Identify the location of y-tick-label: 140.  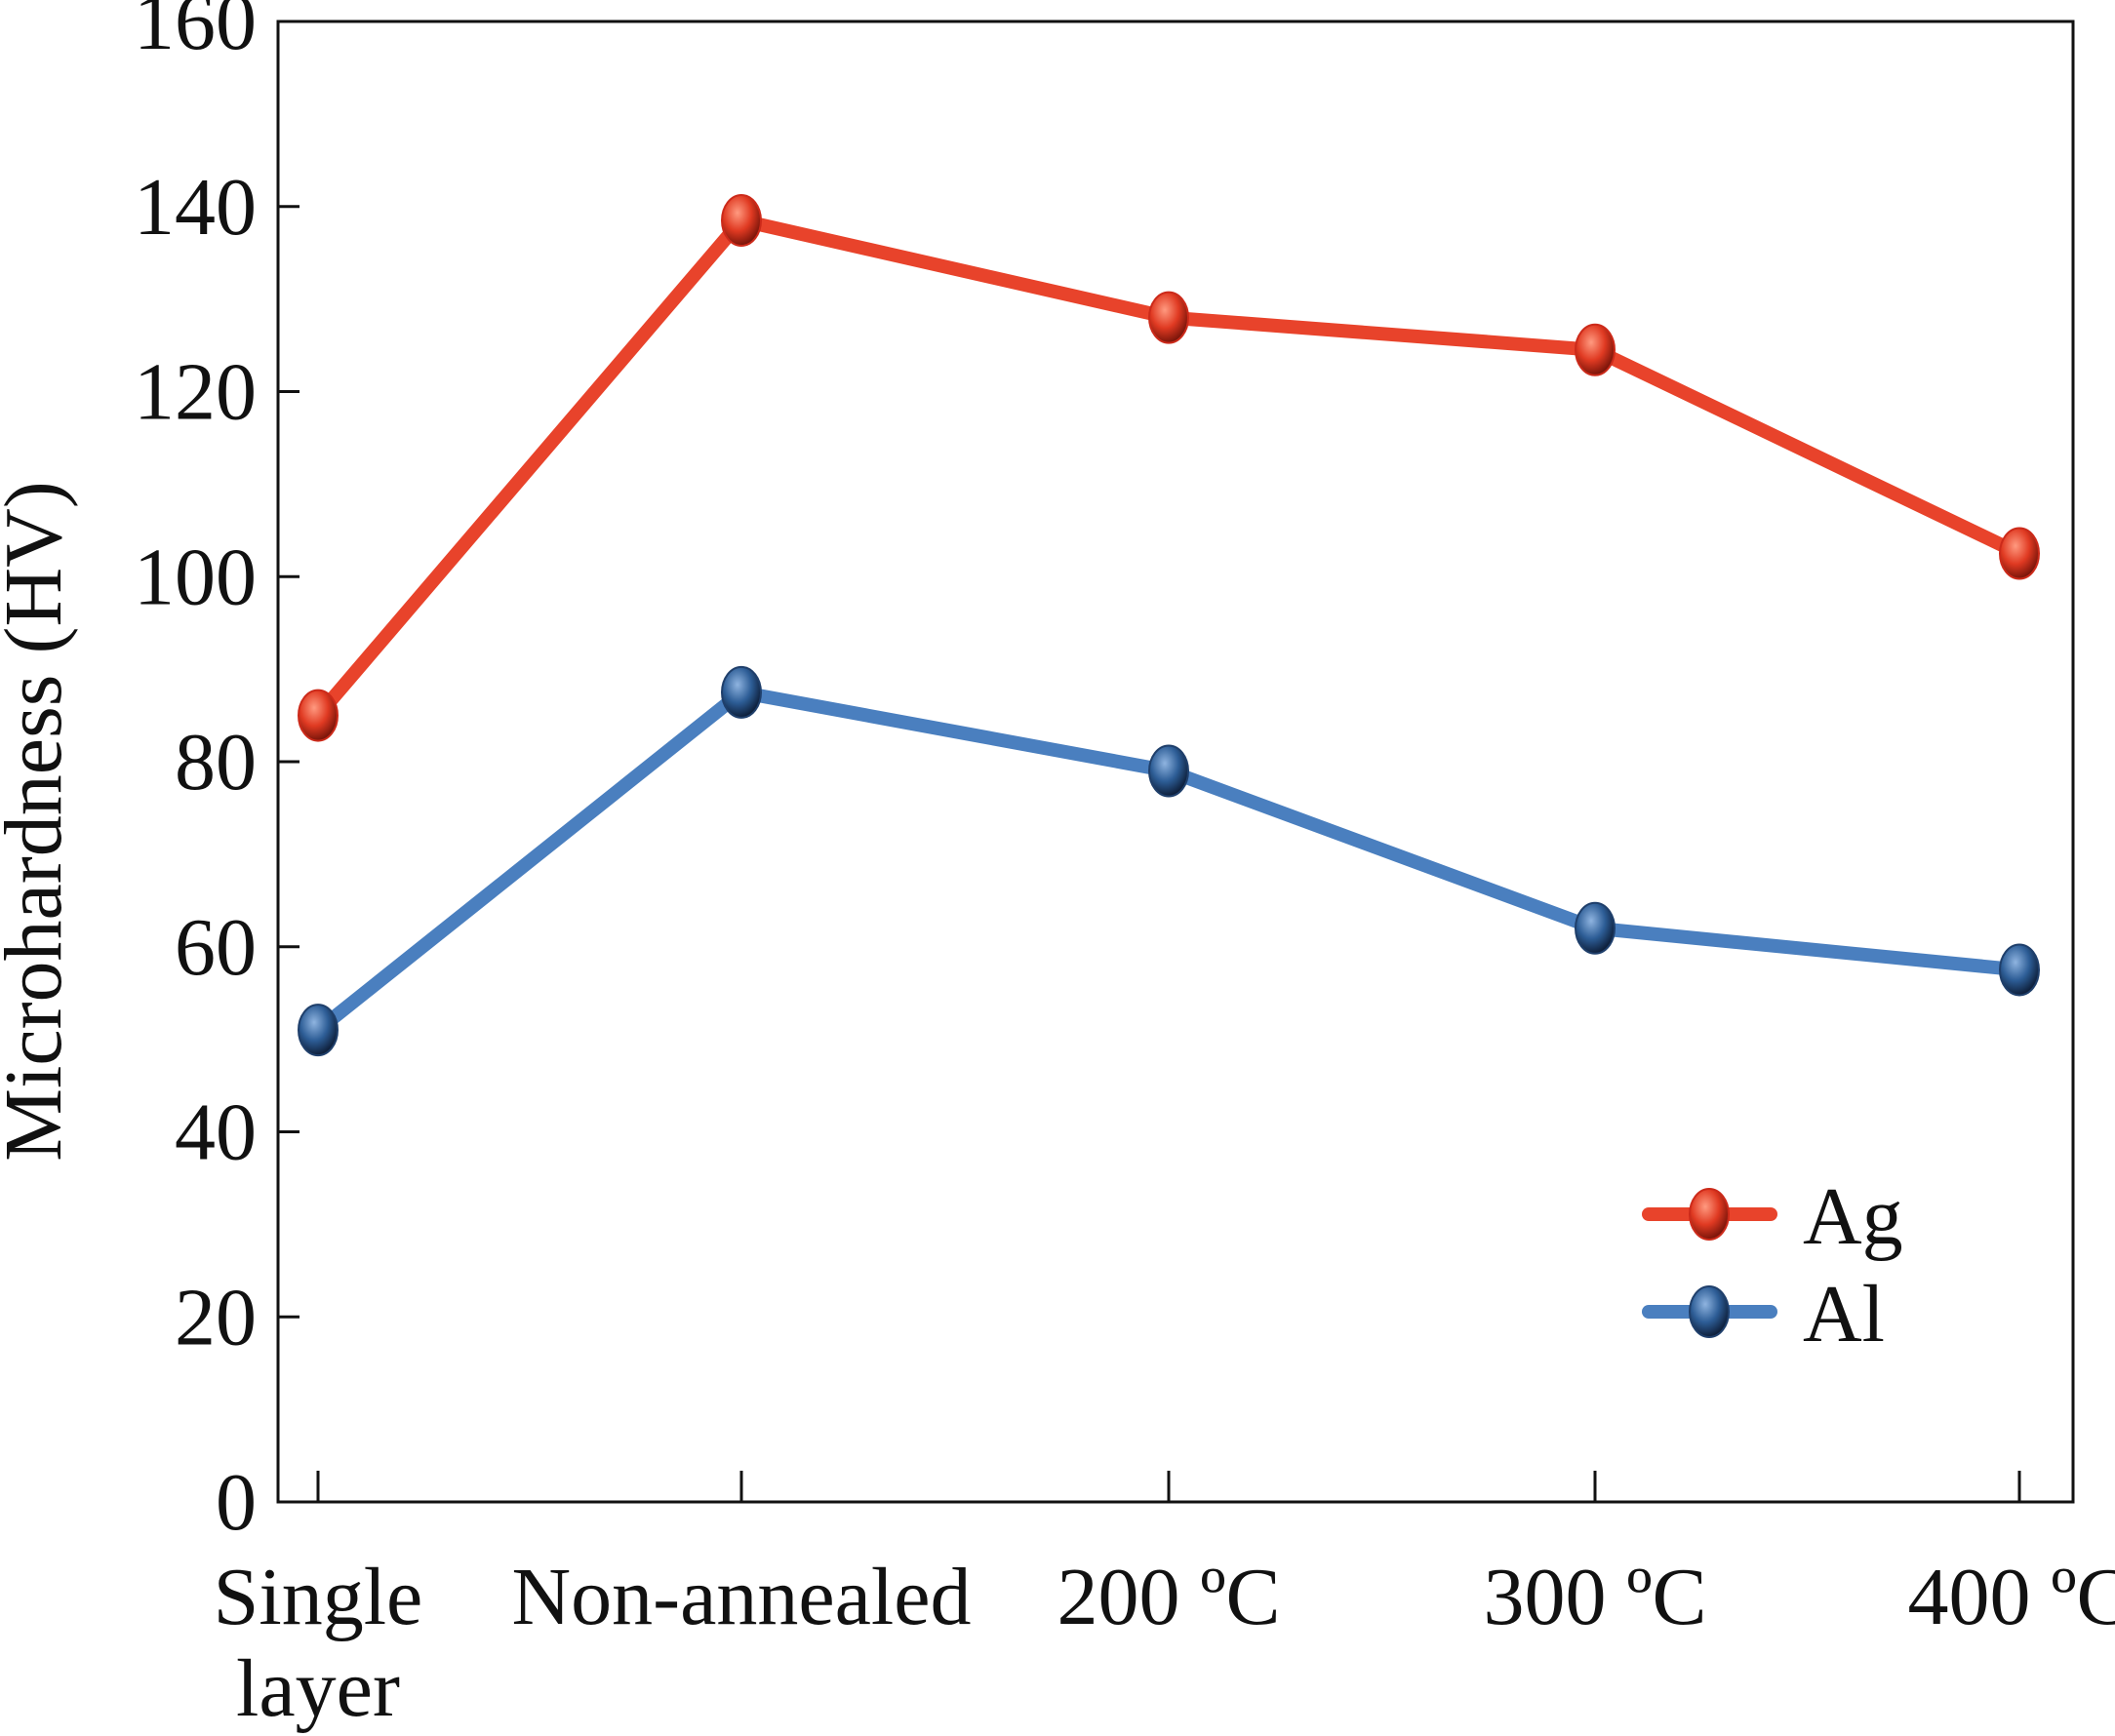
(195, 207).